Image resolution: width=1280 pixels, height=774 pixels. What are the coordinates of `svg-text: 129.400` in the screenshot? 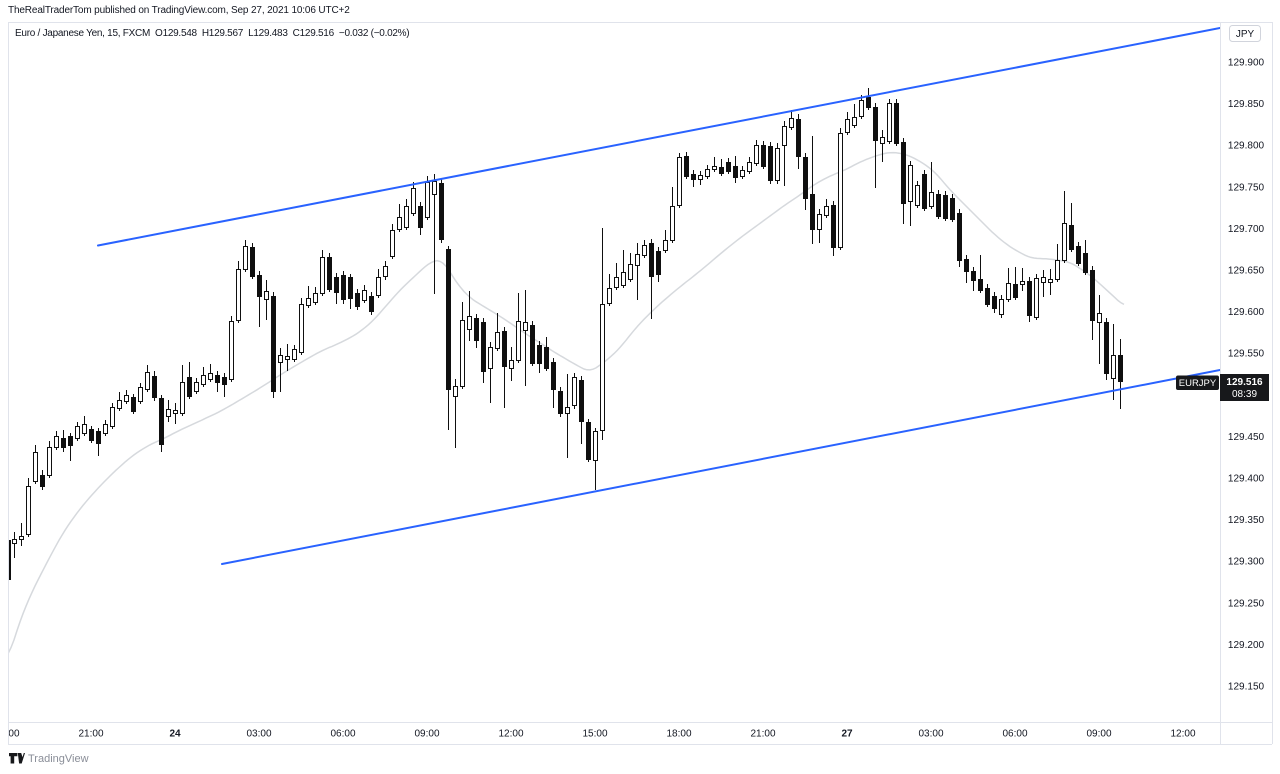 It's located at (1246, 479).